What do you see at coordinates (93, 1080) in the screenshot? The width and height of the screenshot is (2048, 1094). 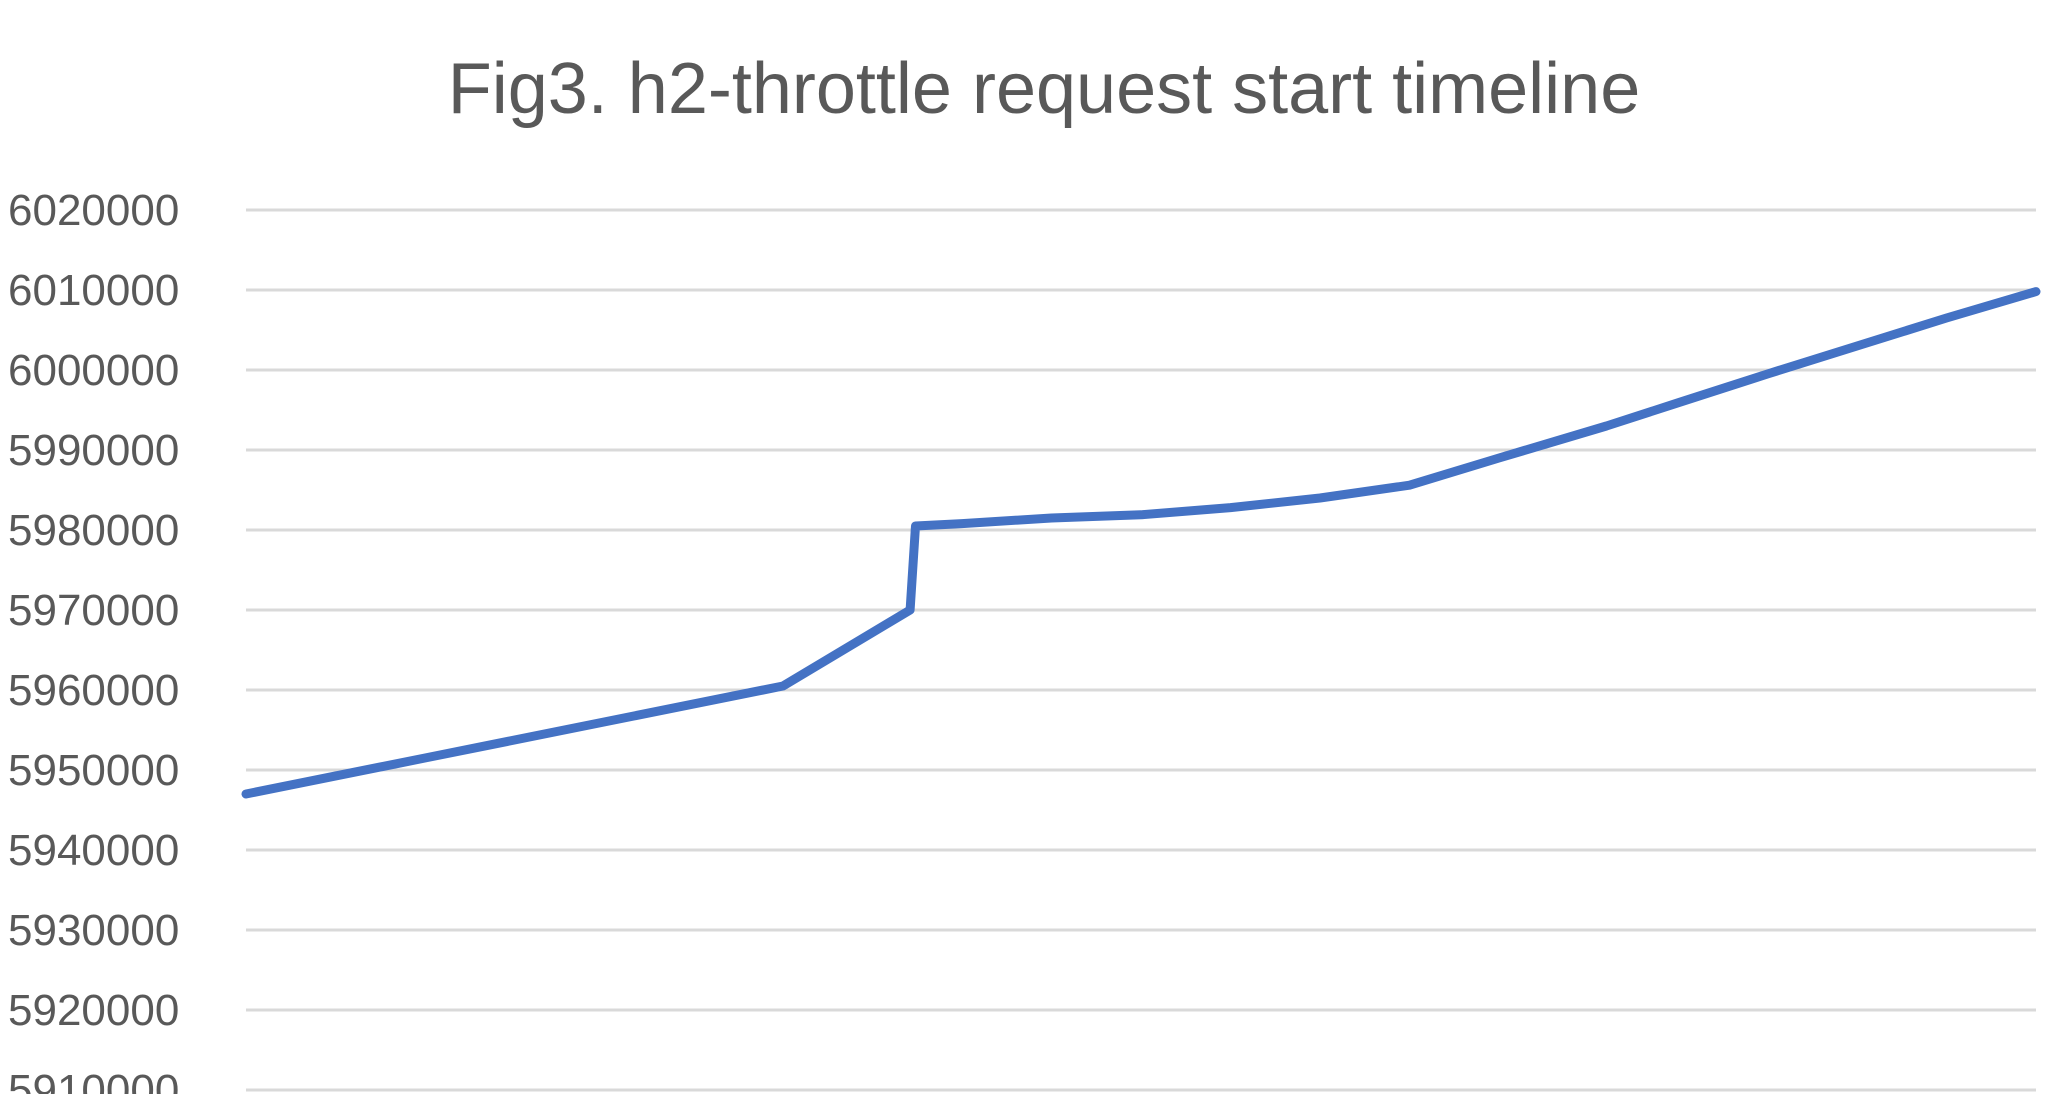 I see `y-tick-label-5910000: 5910000` at bounding box center [93, 1080].